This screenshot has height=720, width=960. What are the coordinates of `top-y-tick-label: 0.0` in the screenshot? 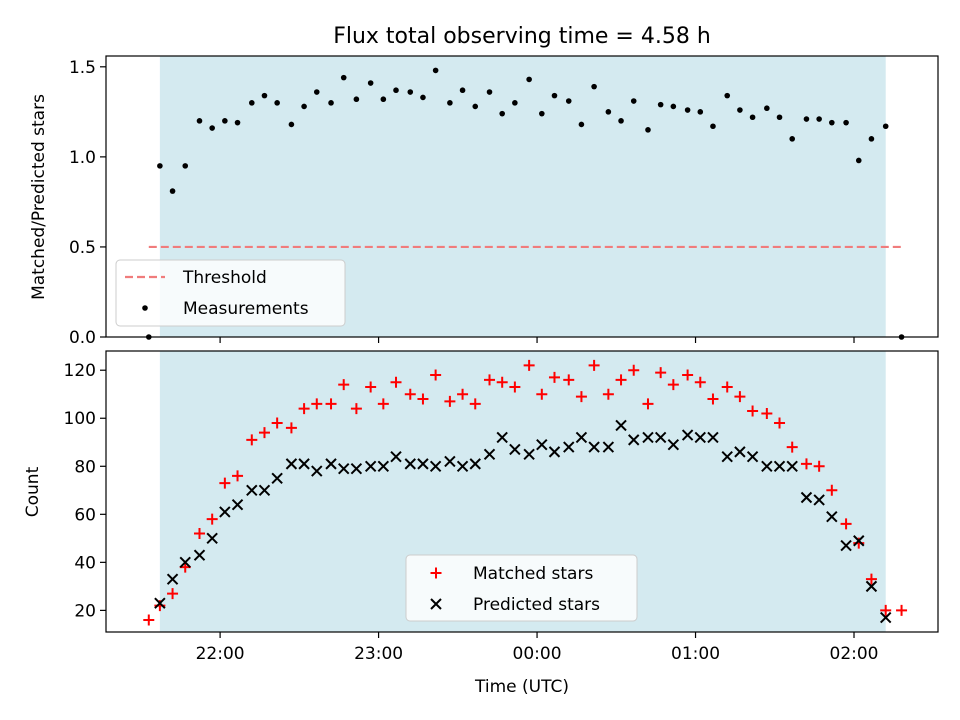 It's located at (82, 338).